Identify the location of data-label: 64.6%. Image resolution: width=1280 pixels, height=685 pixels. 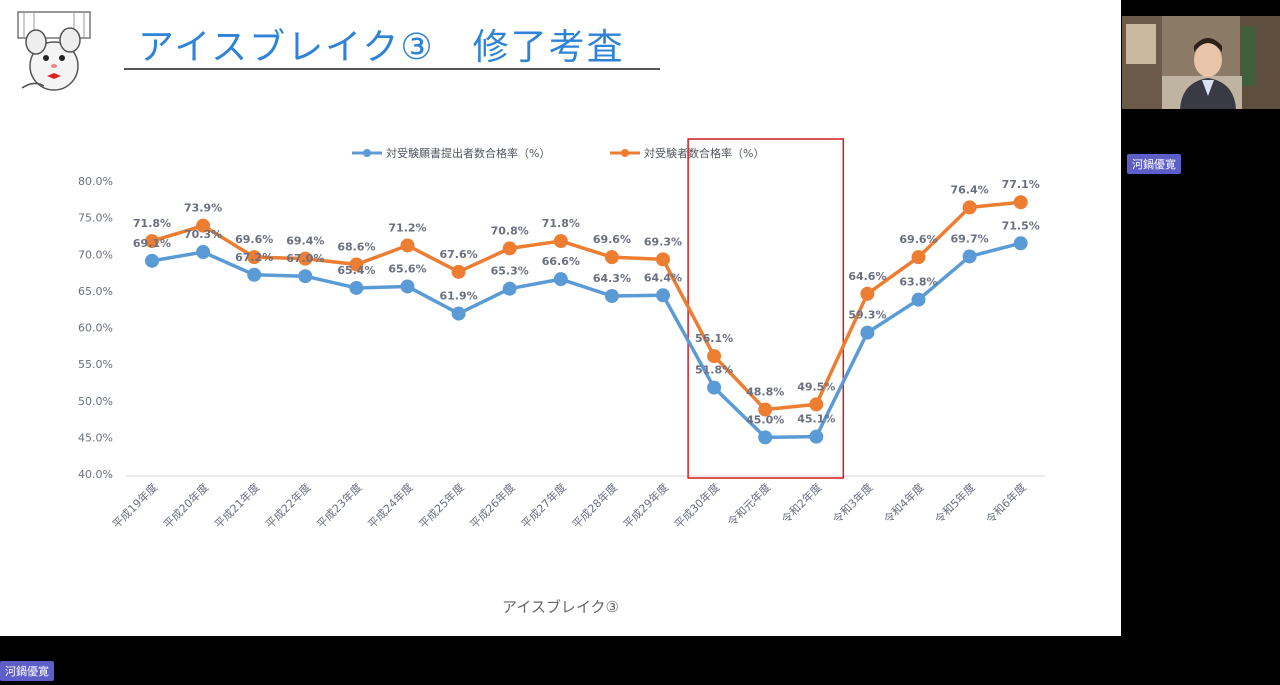
(867, 276).